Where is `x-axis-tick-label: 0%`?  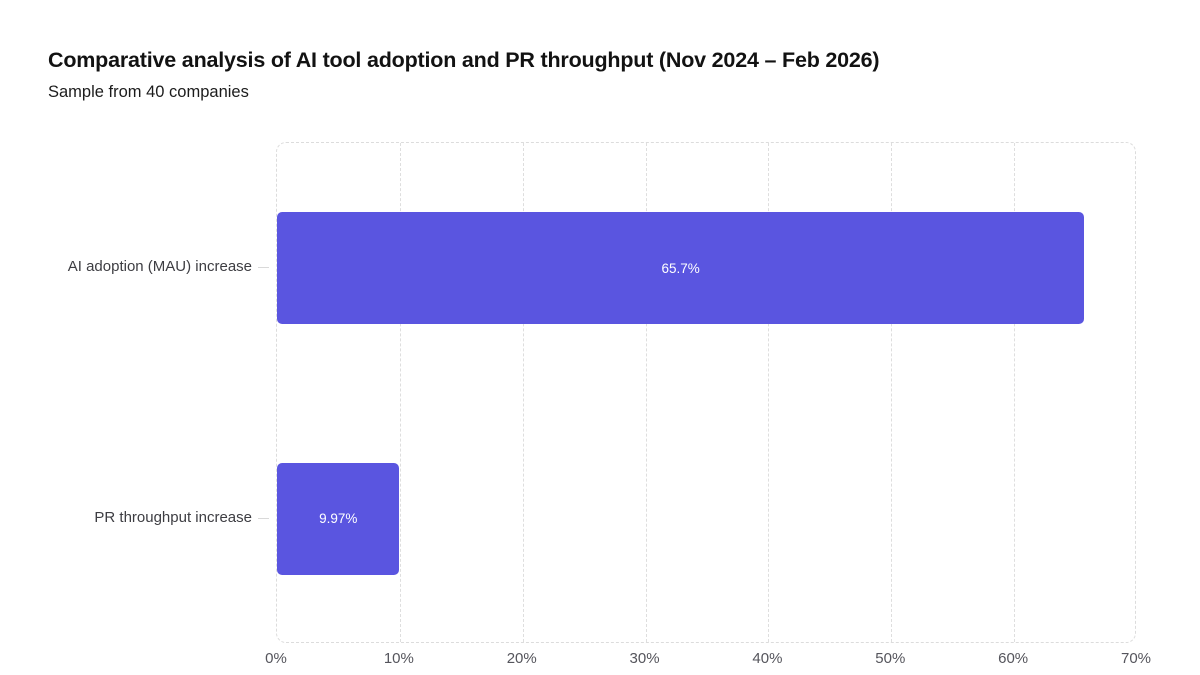
x-axis-tick-label: 0% is located at coordinates (276, 658).